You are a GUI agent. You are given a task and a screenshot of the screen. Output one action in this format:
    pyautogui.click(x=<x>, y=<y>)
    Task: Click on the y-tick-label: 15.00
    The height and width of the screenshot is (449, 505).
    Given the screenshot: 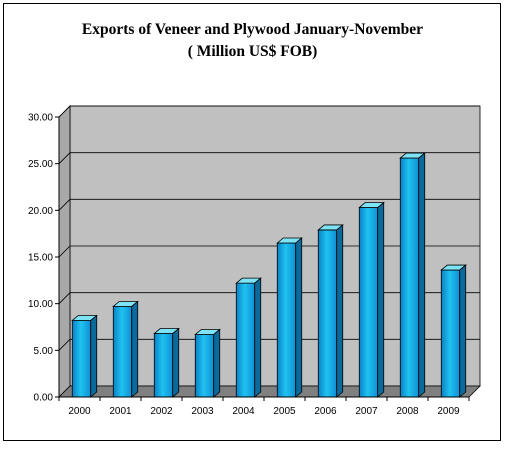 What is the action you would take?
    pyautogui.click(x=40, y=258)
    